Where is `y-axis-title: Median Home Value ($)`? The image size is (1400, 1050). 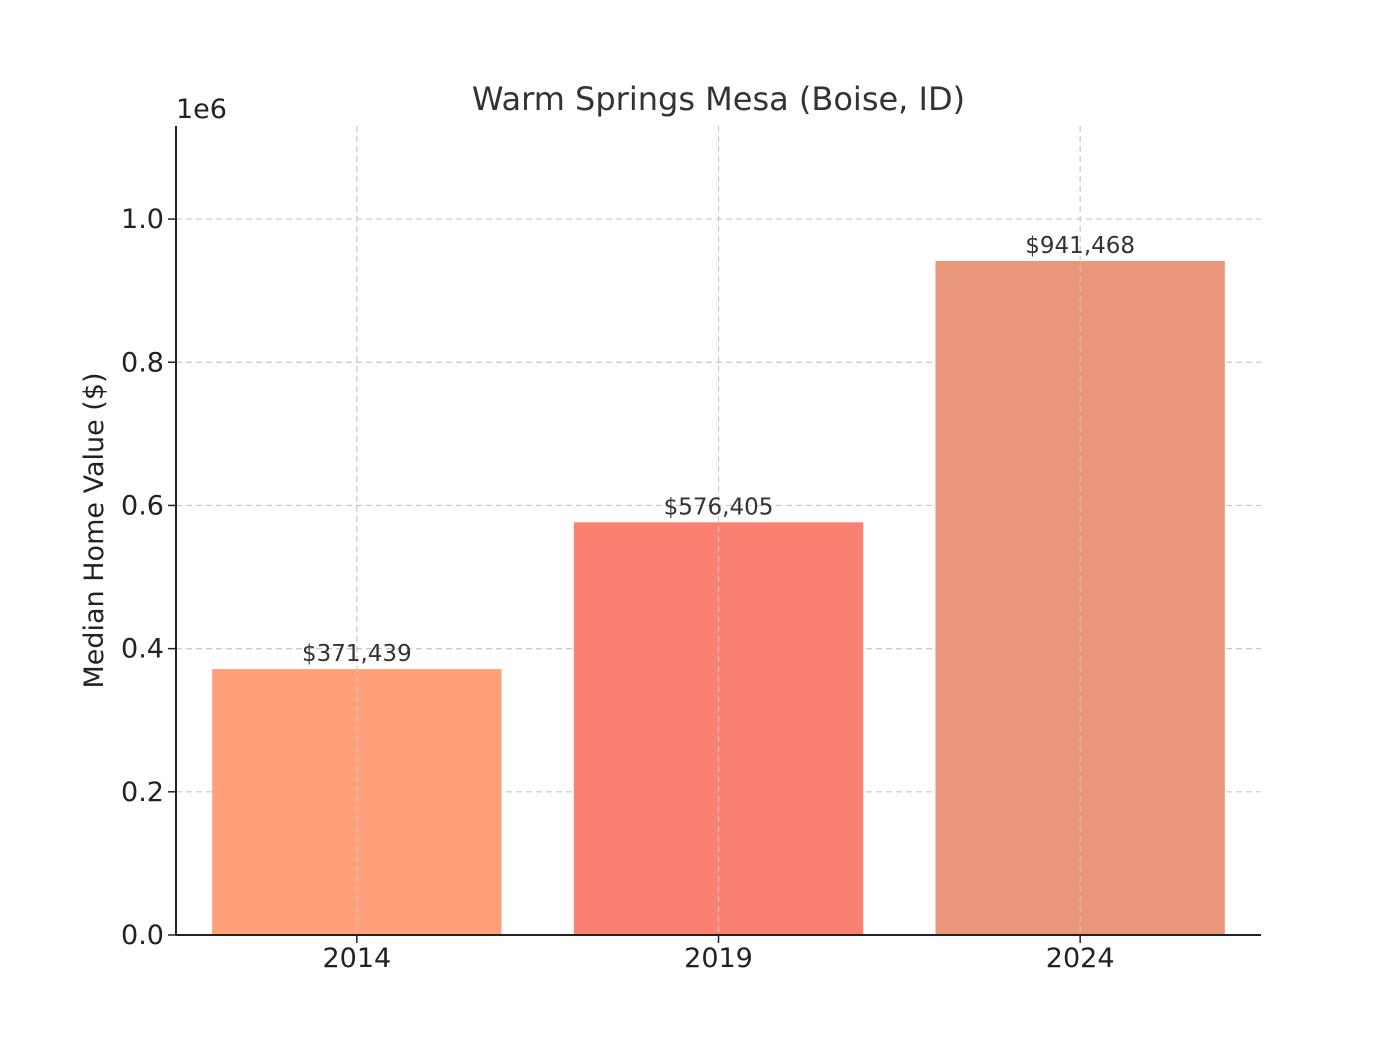 y-axis-title: Median Home Value ($) is located at coordinates (94, 530).